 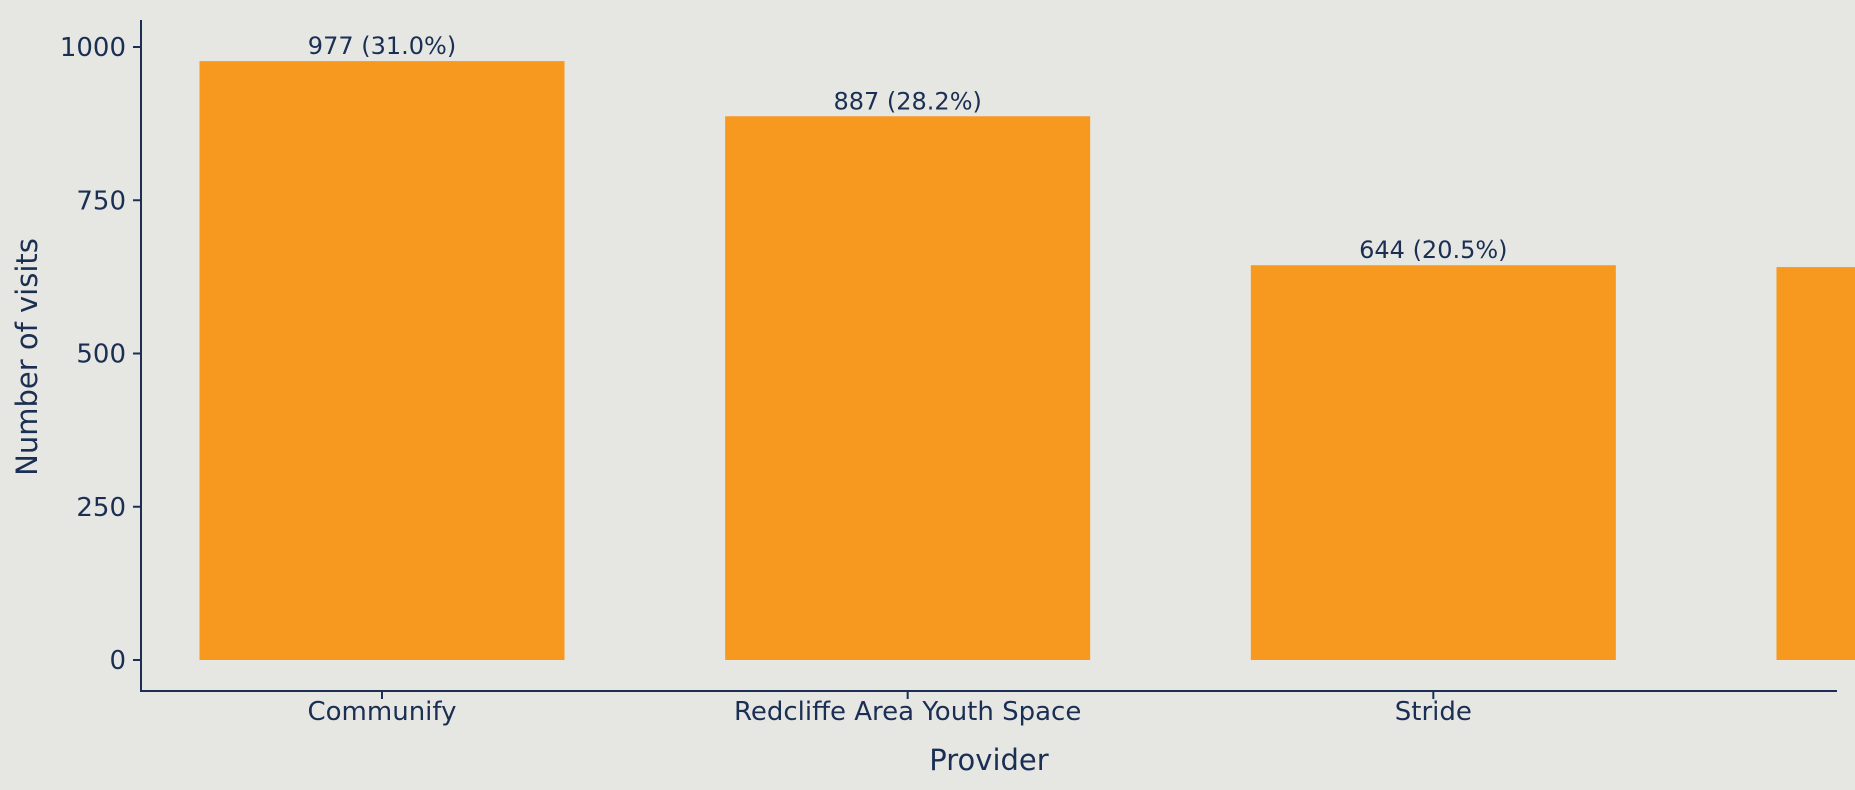 I want to click on x-tick-label: Redcliffe Area Youth Space, so click(x=907, y=712).